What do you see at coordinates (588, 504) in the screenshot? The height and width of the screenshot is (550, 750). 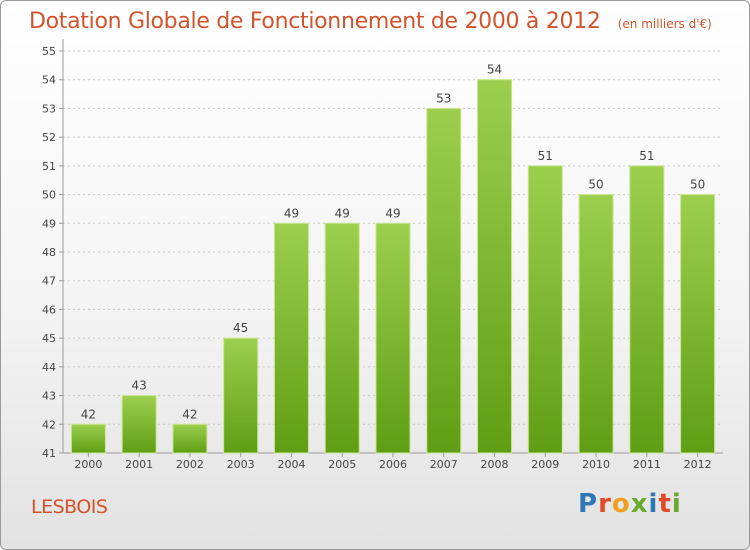 I see `logo-letter: P` at bounding box center [588, 504].